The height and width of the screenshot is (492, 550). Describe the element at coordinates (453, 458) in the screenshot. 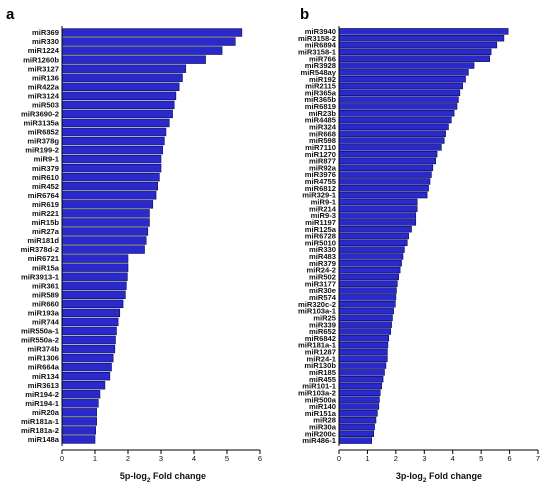

I see `x-tick-label-b-4: 4` at that location.